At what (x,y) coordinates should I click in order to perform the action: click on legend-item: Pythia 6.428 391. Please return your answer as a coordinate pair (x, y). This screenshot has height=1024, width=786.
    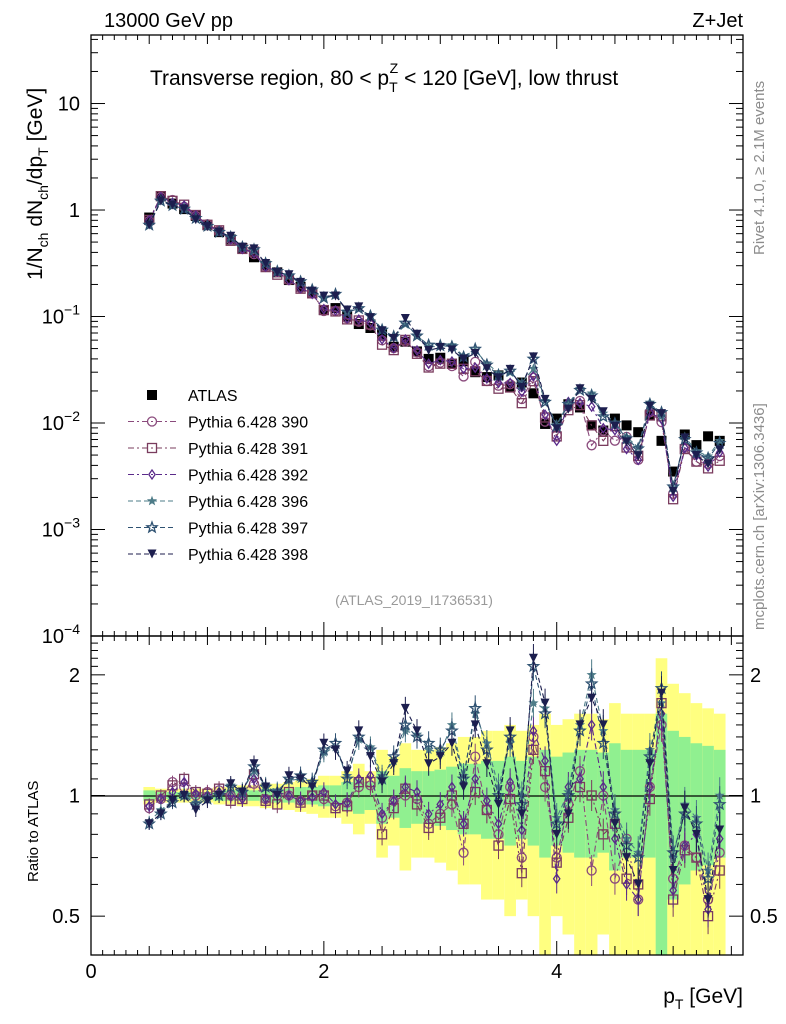
    Looking at the image, I should click on (218, 449).